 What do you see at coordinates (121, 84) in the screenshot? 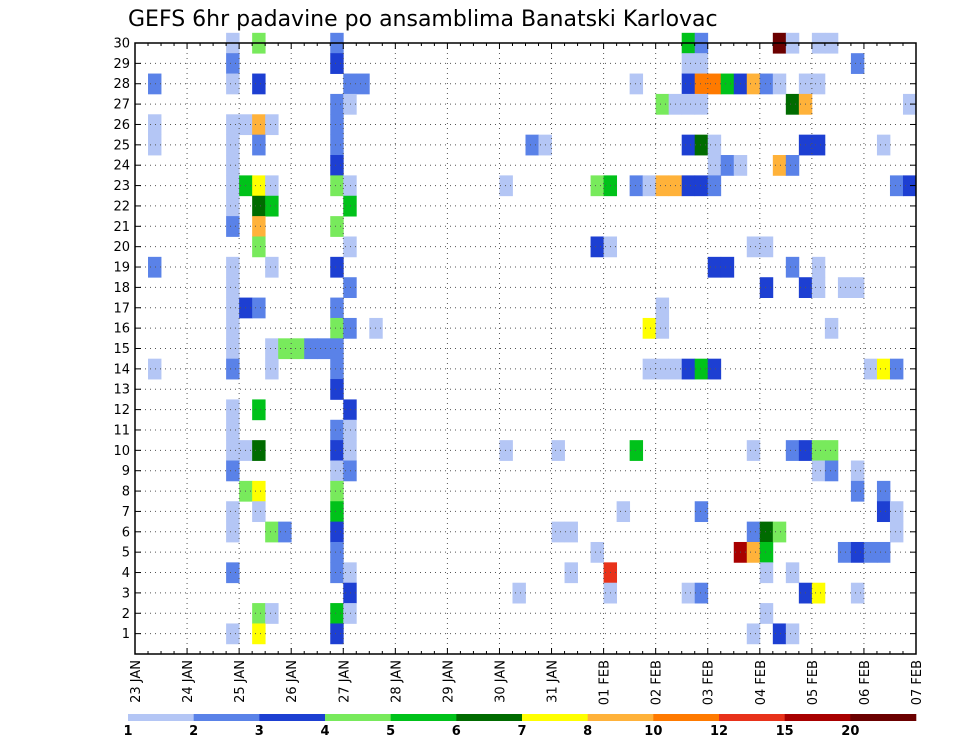
I see `y-tick-label: 28` at bounding box center [121, 84].